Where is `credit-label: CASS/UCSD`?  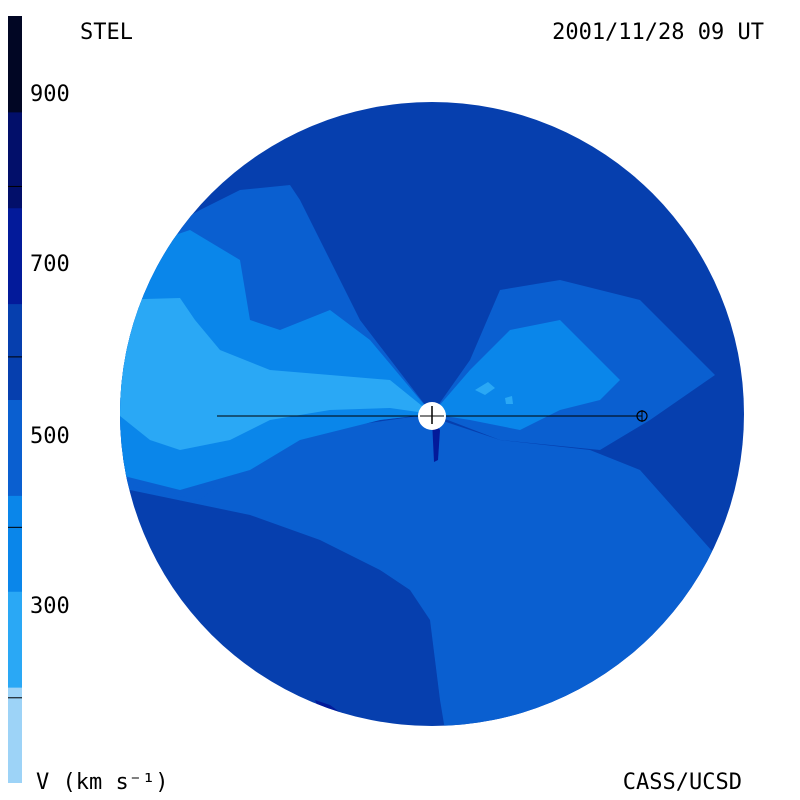
credit-label: CASS/UCSD is located at coordinates (682, 782).